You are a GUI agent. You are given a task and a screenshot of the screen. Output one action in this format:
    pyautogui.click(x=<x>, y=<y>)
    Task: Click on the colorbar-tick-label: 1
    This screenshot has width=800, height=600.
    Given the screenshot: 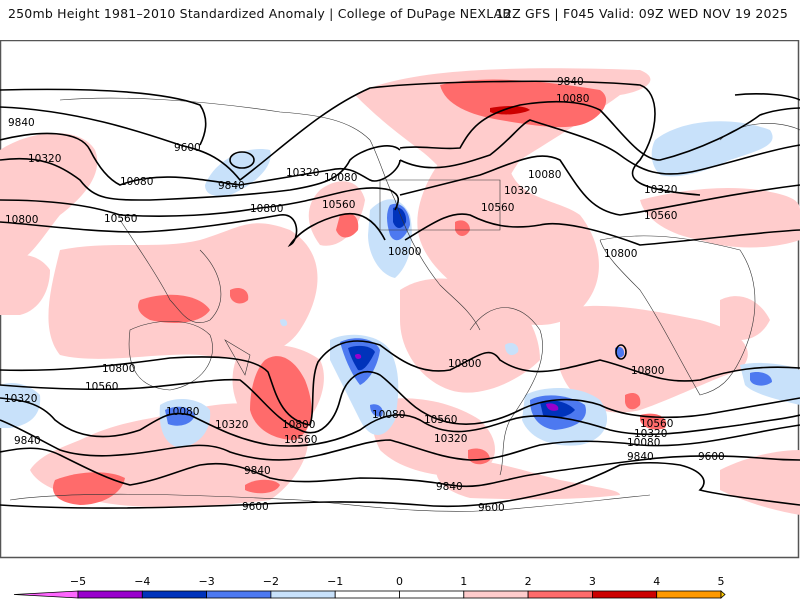 What is the action you would take?
    pyautogui.click(x=463, y=581)
    